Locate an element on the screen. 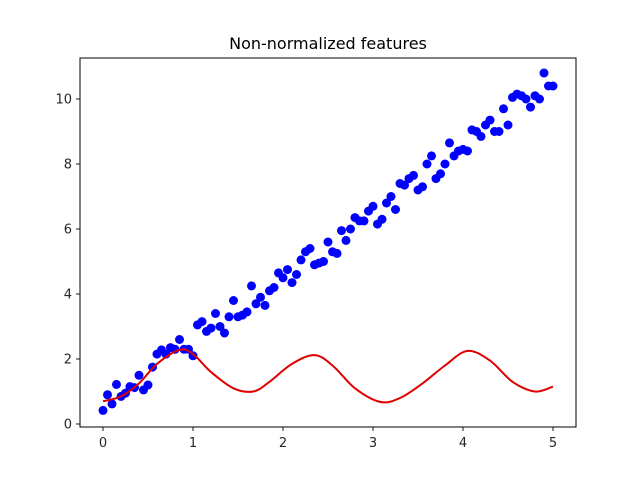  y-tick-label: 0 is located at coordinates (68, 425).